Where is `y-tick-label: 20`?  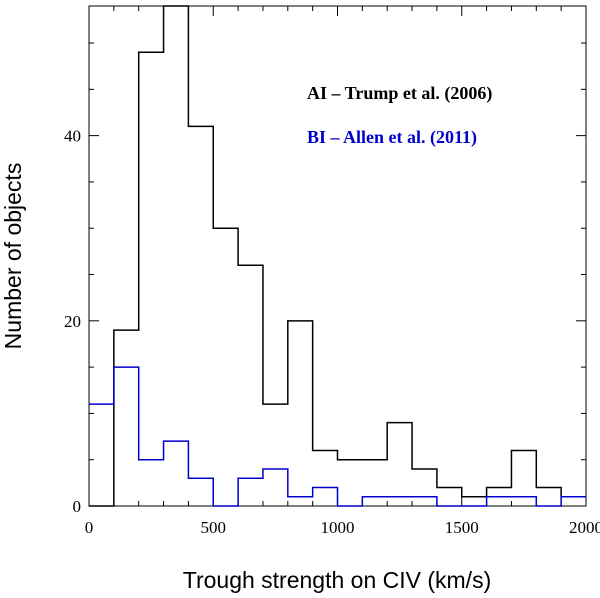 y-tick-label: 20 is located at coordinates (72, 321).